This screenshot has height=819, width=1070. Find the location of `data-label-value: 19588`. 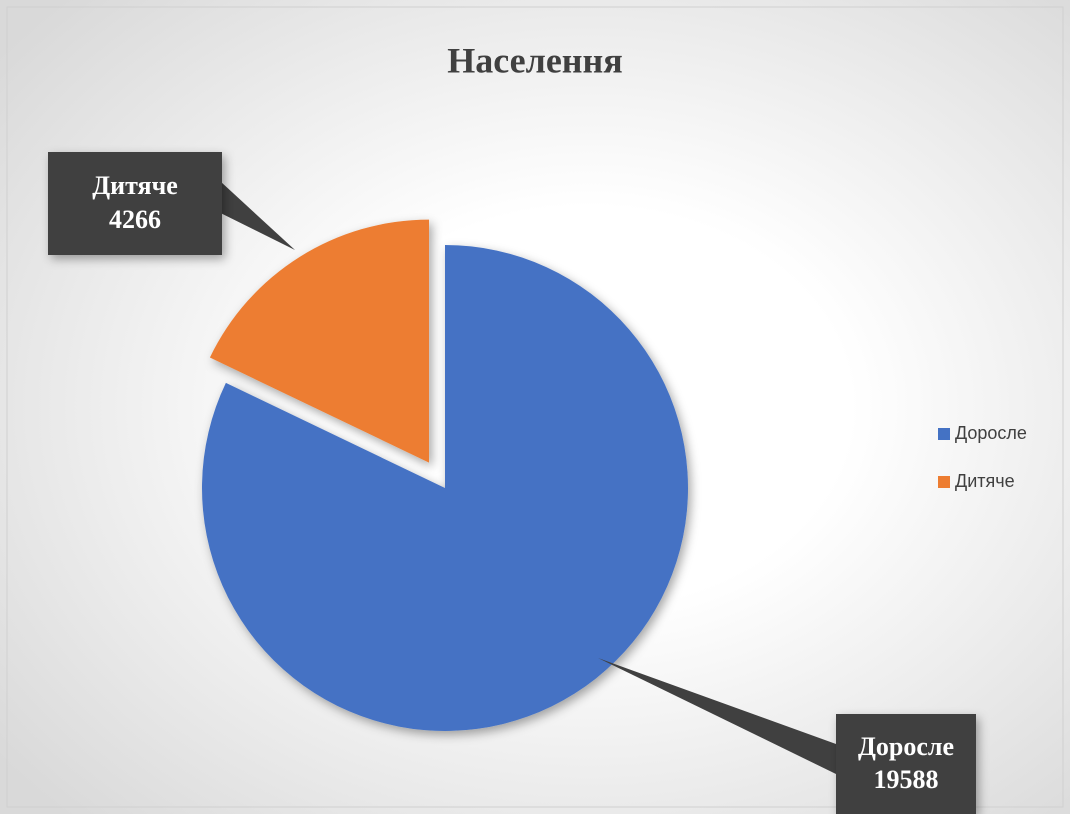

data-label-value: 19588 is located at coordinates (906, 779).